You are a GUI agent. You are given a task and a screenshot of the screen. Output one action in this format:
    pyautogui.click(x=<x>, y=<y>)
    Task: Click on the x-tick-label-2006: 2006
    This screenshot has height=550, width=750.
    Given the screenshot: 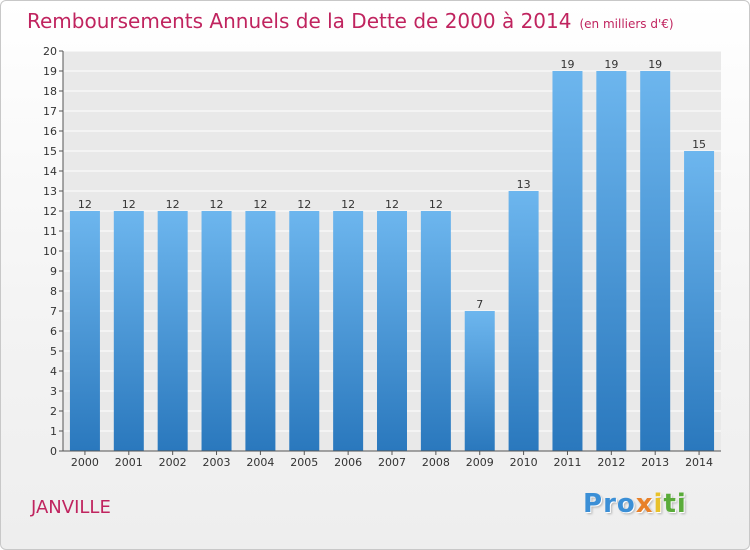 What is the action you would take?
    pyautogui.click(x=348, y=462)
    